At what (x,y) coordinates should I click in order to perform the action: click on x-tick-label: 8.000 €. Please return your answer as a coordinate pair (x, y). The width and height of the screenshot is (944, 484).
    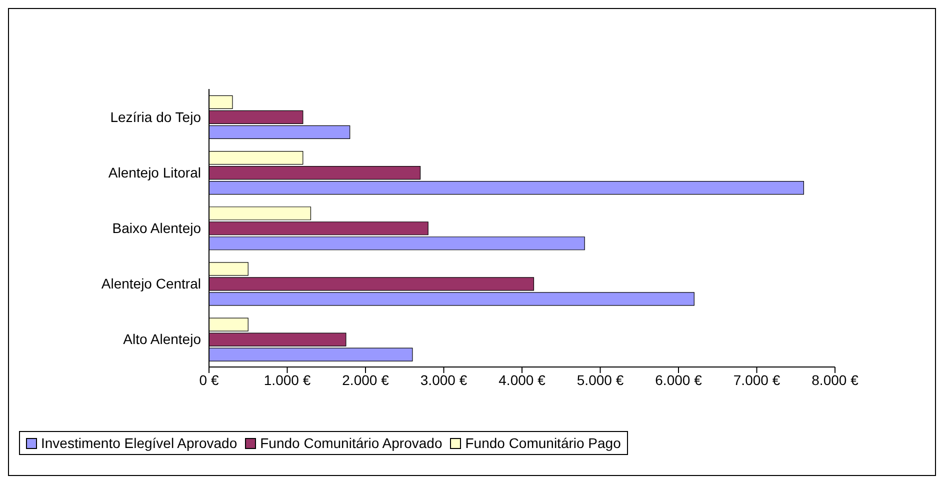
    Looking at the image, I should click on (835, 380).